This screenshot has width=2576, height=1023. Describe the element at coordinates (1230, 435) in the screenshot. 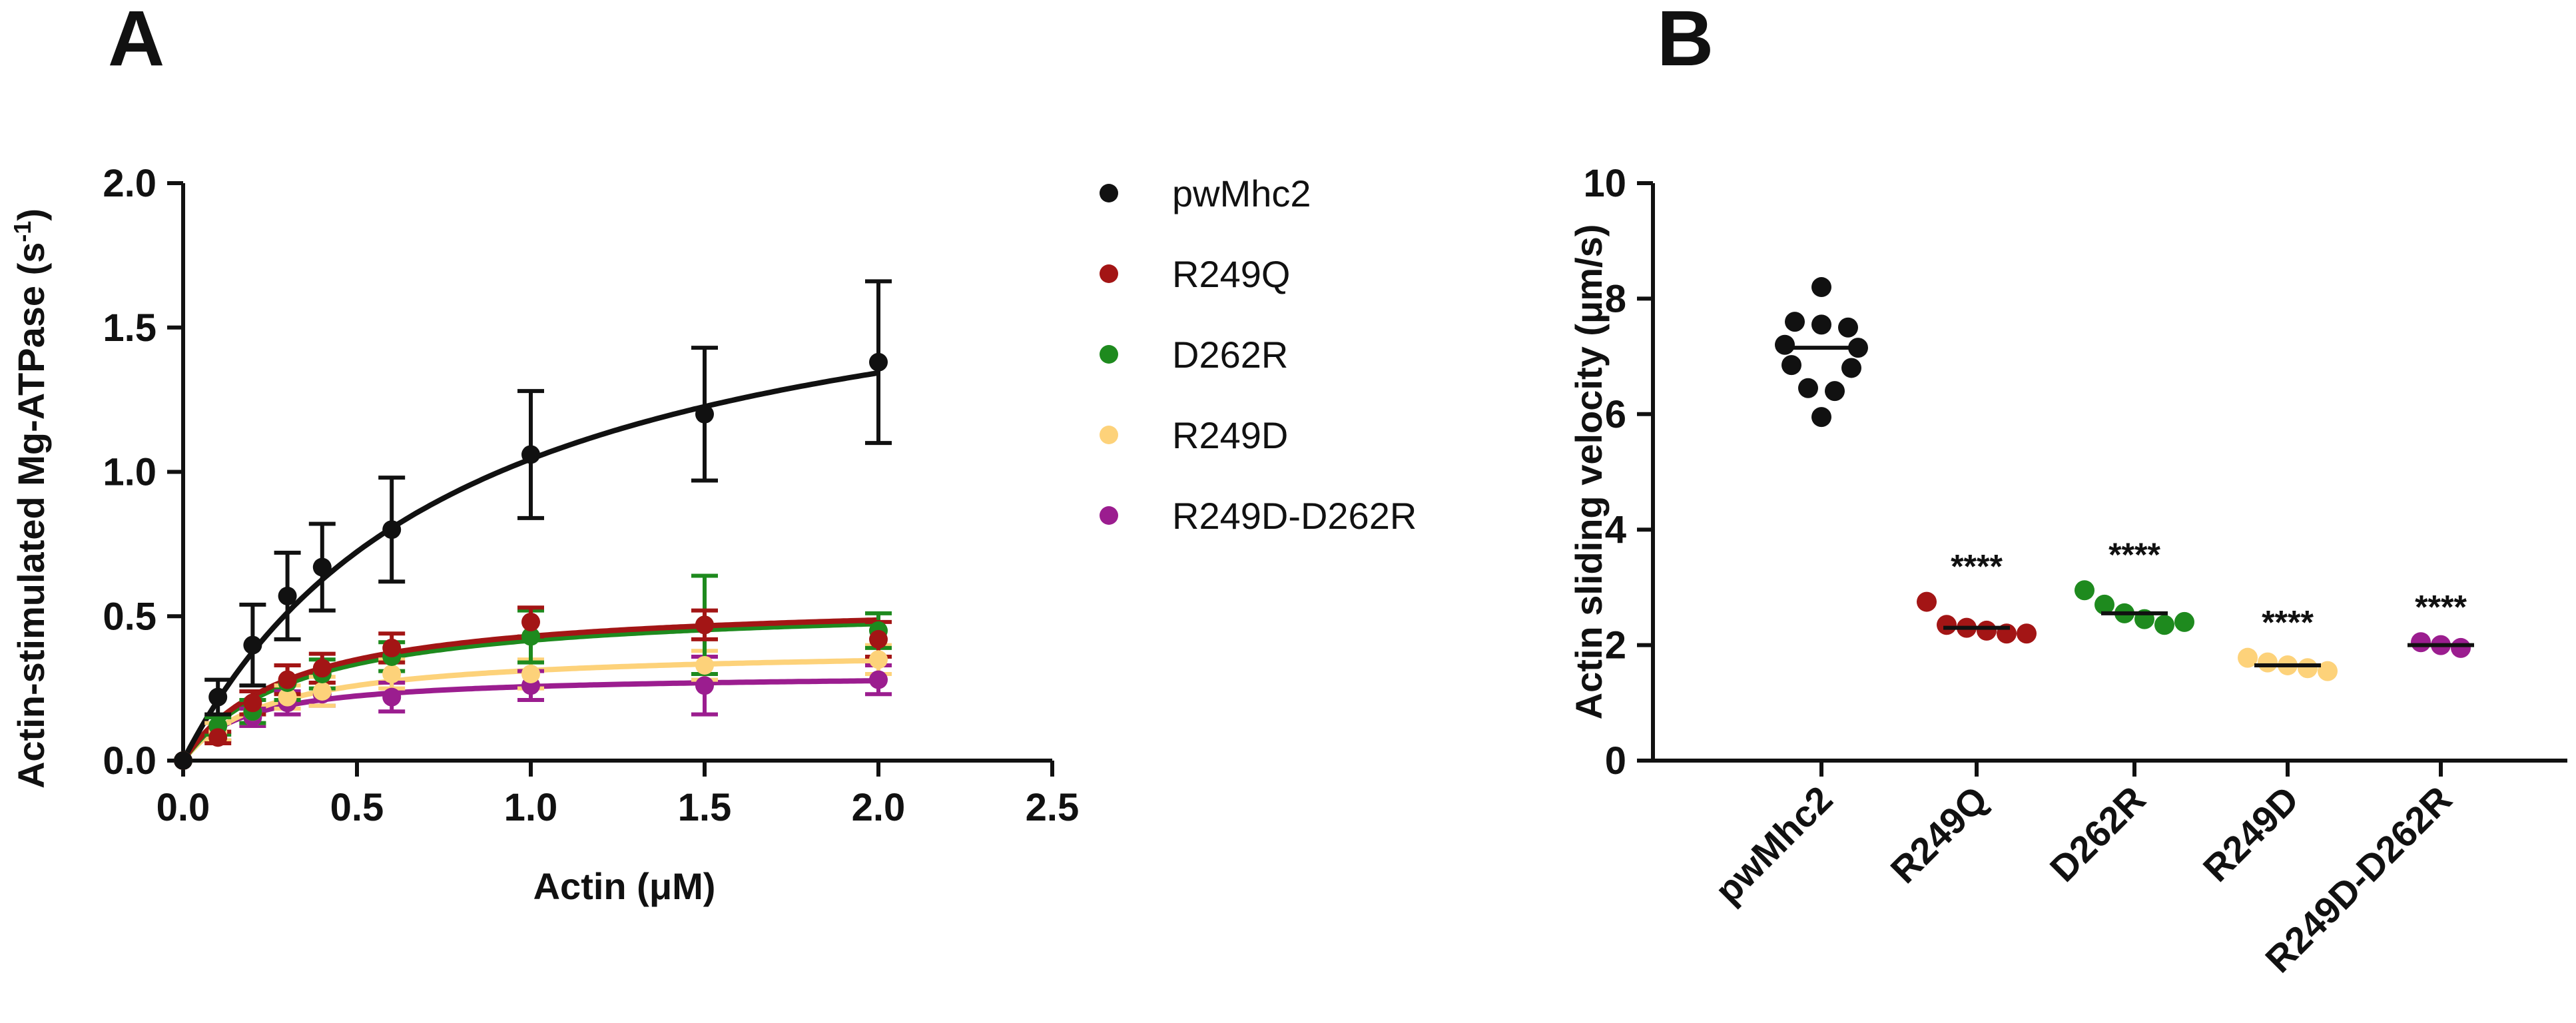

I see `legend-label-r249d: R249D` at that location.